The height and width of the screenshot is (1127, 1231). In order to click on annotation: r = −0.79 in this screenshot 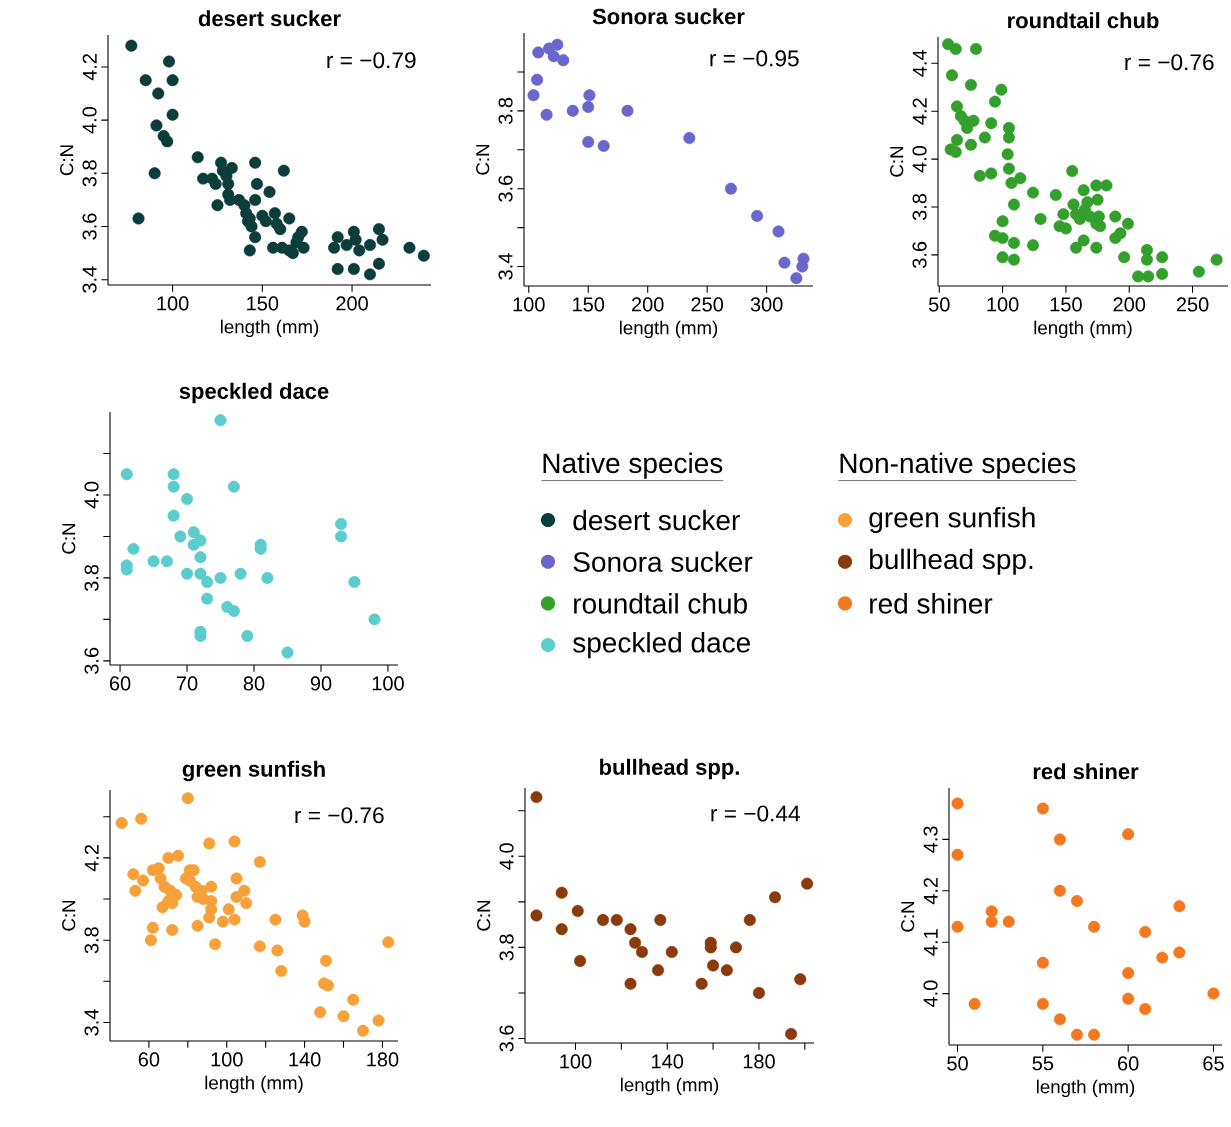, I will do `click(371, 60)`.